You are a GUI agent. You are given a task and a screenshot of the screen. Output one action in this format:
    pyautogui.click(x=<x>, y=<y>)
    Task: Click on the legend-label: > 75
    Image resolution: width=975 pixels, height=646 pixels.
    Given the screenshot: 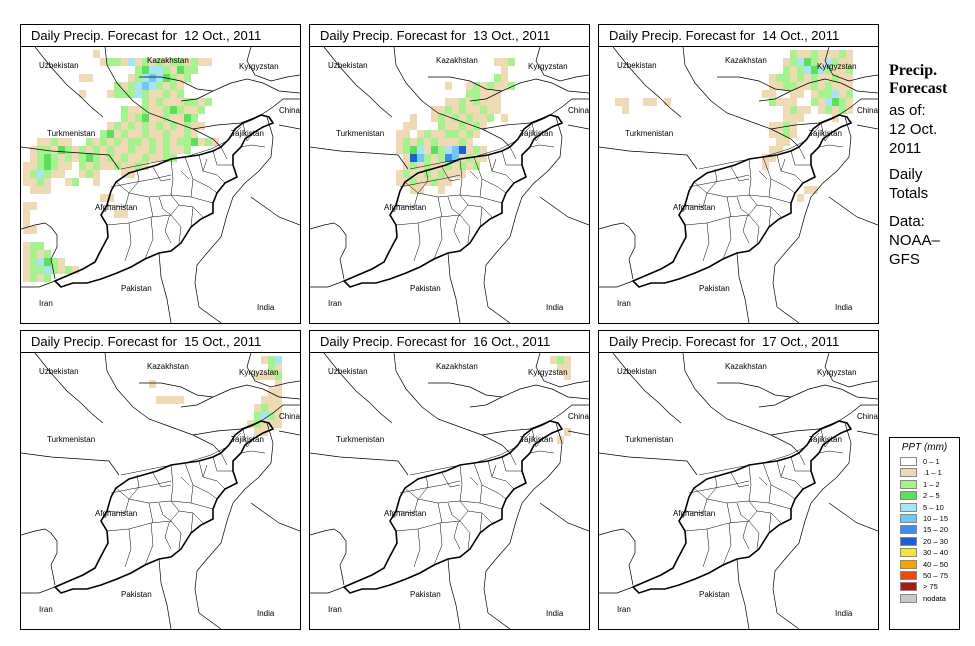 What is the action you would take?
    pyautogui.click(x=930, y=587)
    